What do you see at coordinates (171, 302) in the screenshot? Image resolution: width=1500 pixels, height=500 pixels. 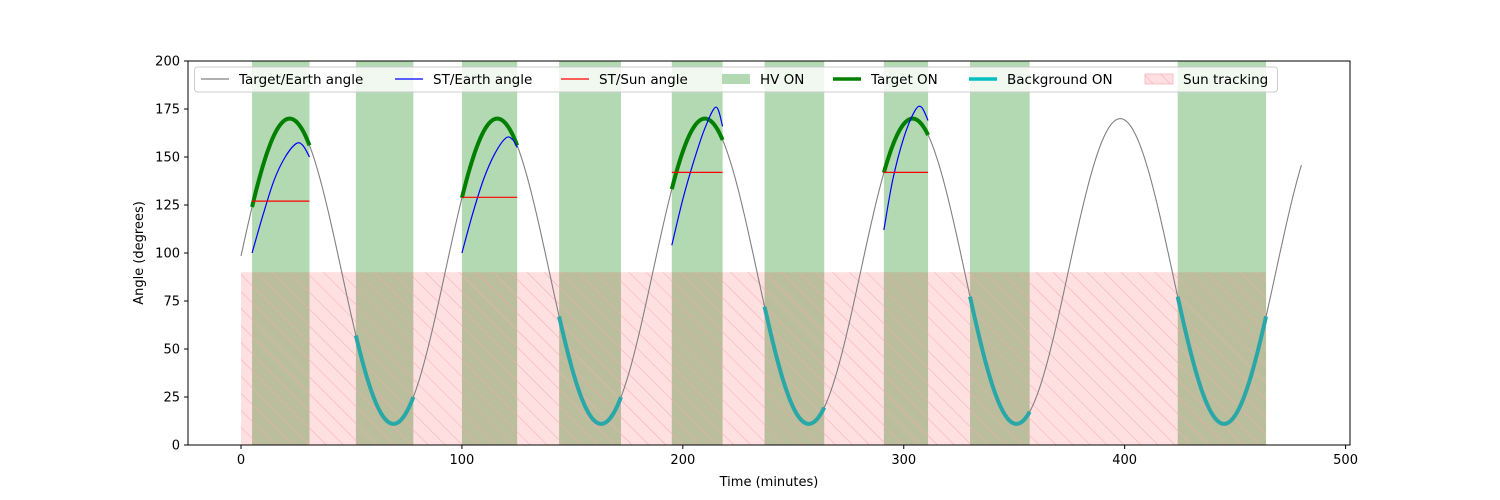 I see `y-tick-label-3: 75` at bounding box center [171, 302].